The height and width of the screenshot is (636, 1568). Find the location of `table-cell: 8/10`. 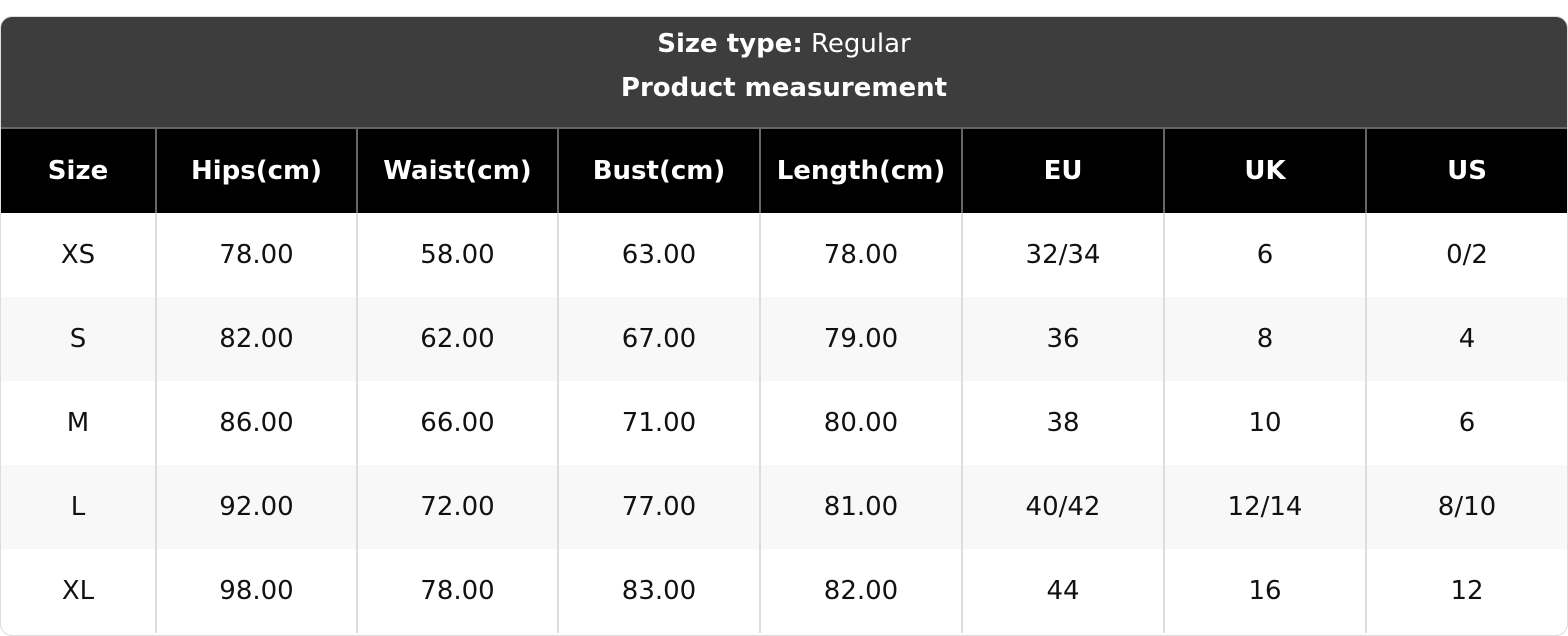

table-cell: 8/10 is located at coordinates (1466, 507).